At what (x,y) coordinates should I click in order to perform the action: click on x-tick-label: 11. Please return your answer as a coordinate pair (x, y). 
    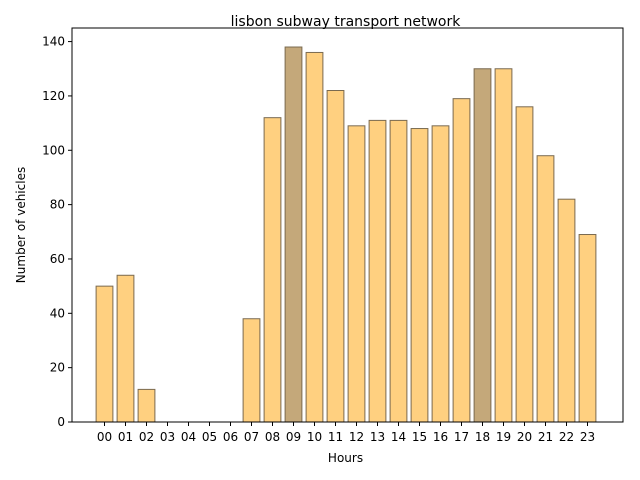
    Looking at the image, I should click on (335, 437).